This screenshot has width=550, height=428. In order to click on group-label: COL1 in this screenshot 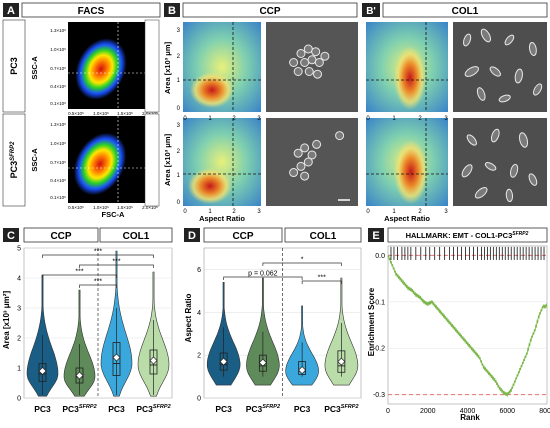, I will do `click(323, 236)`.